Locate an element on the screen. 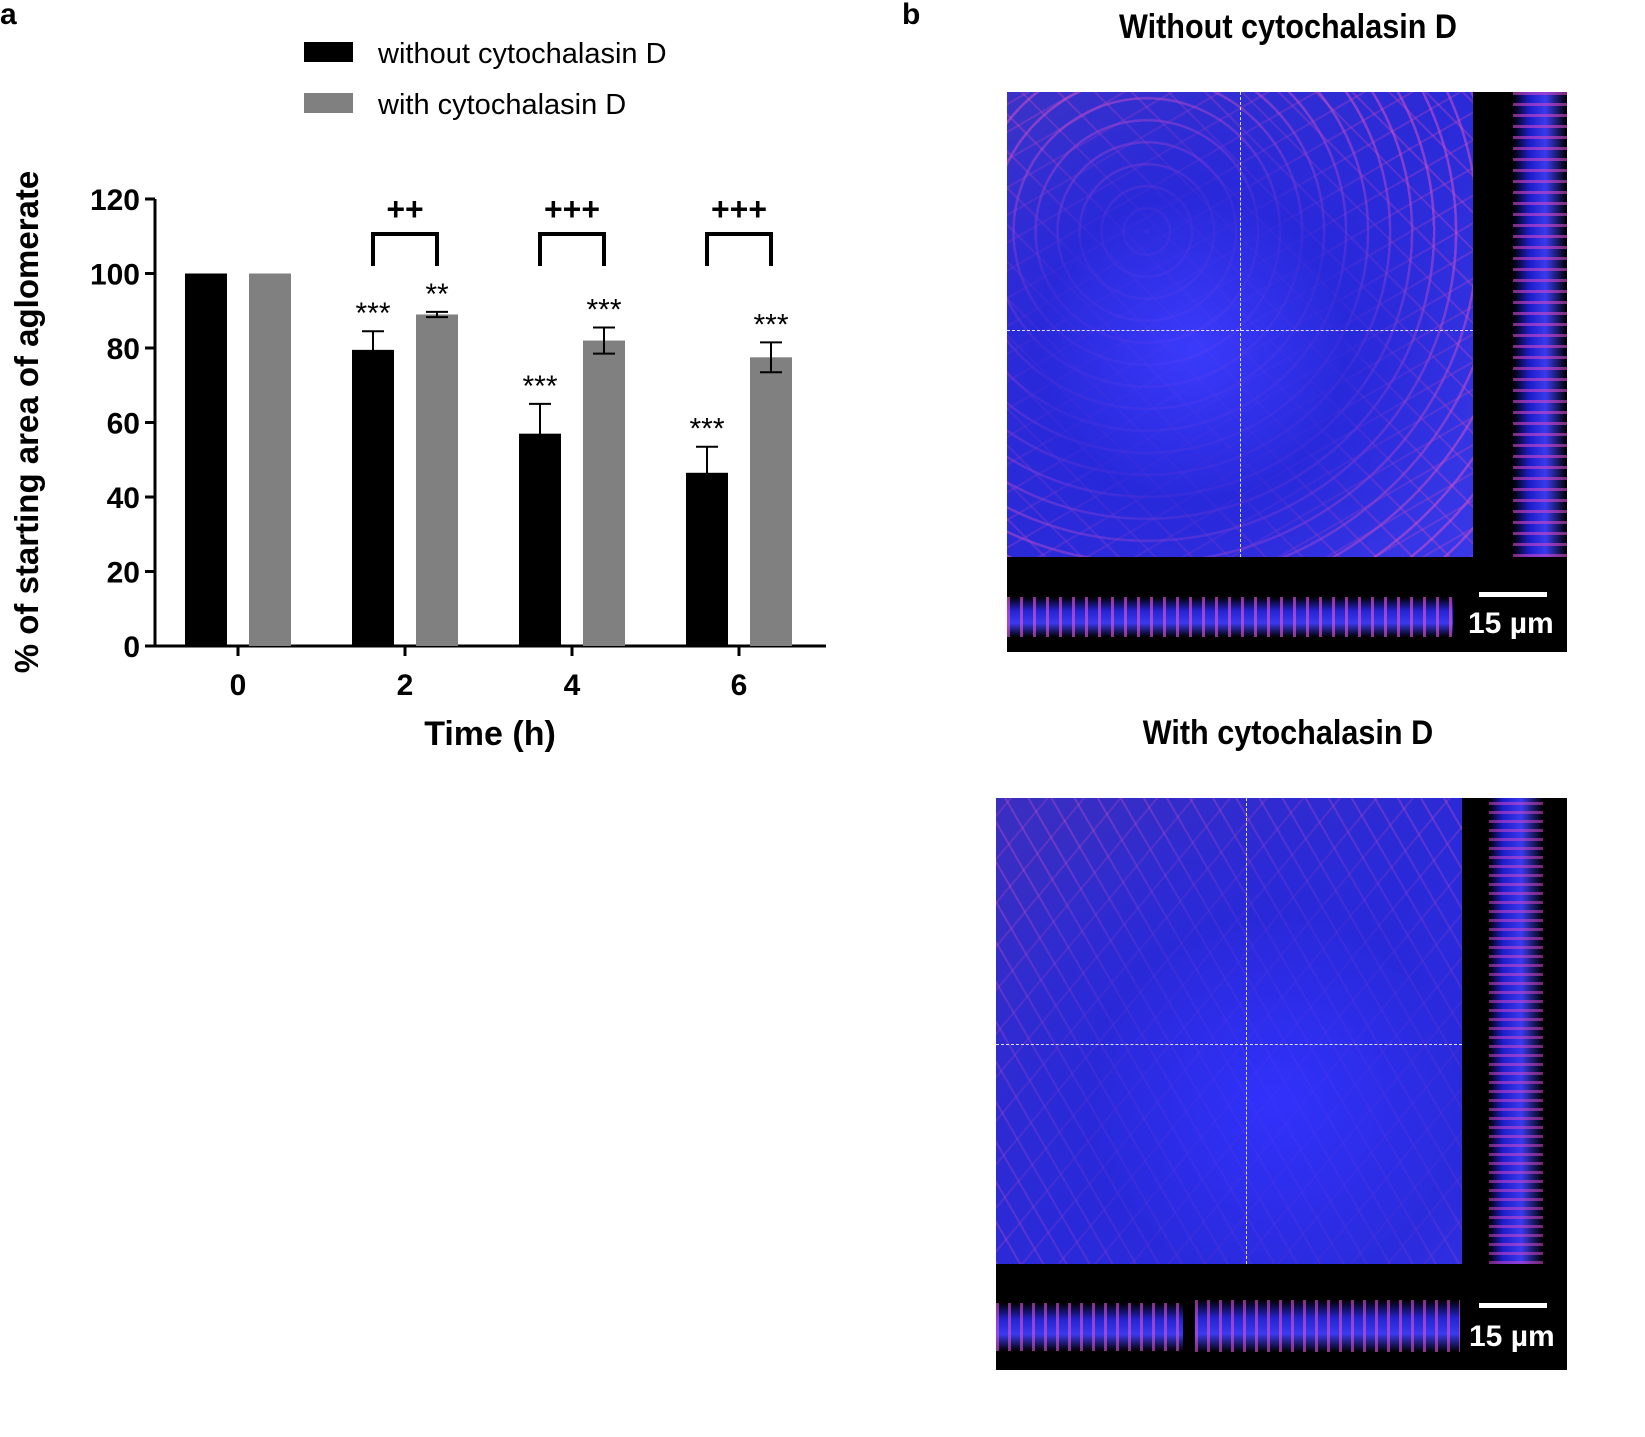 The width and height of the screenshot is (1645, 1437). y-tick-label: 20 is located at coordinates (123, 573).